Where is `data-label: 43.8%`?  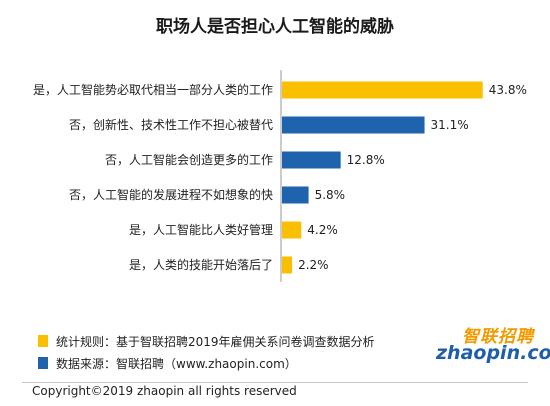 data-label: 43.8% is located at coordinates (508, 90).